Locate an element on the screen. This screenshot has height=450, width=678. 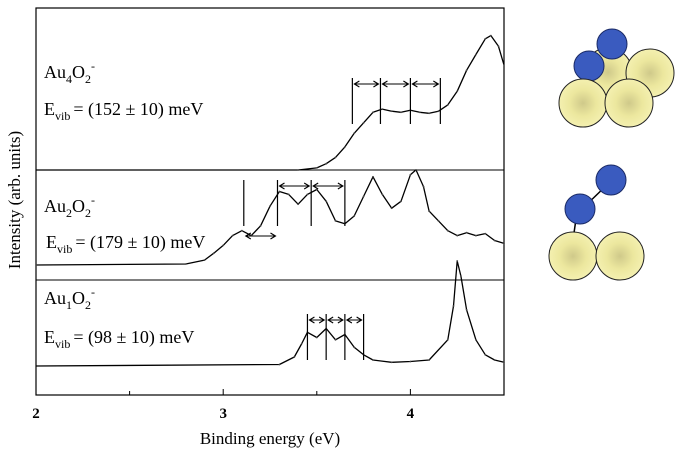
au2o2-cluster-illustration is located at coordinates (596, 222).